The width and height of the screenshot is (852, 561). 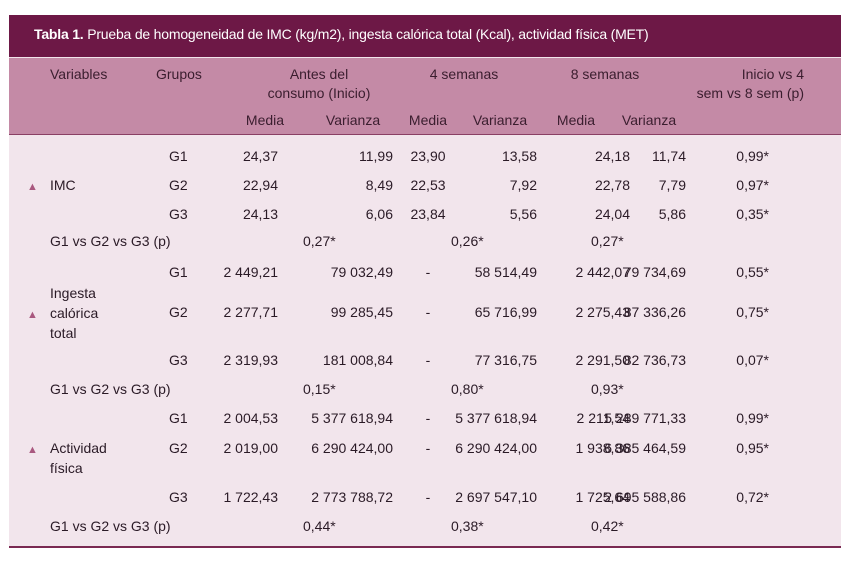 I want to click on table-cell-s8-media: 2 211,54, so click(x=603, y=418).